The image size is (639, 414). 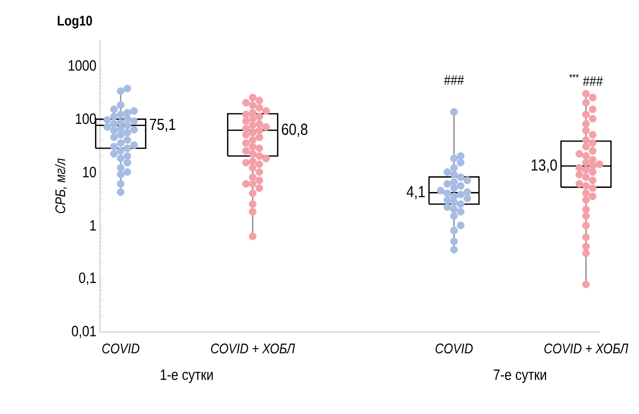 I want to click on annotation: 4,1, so click(x=415, y=193).